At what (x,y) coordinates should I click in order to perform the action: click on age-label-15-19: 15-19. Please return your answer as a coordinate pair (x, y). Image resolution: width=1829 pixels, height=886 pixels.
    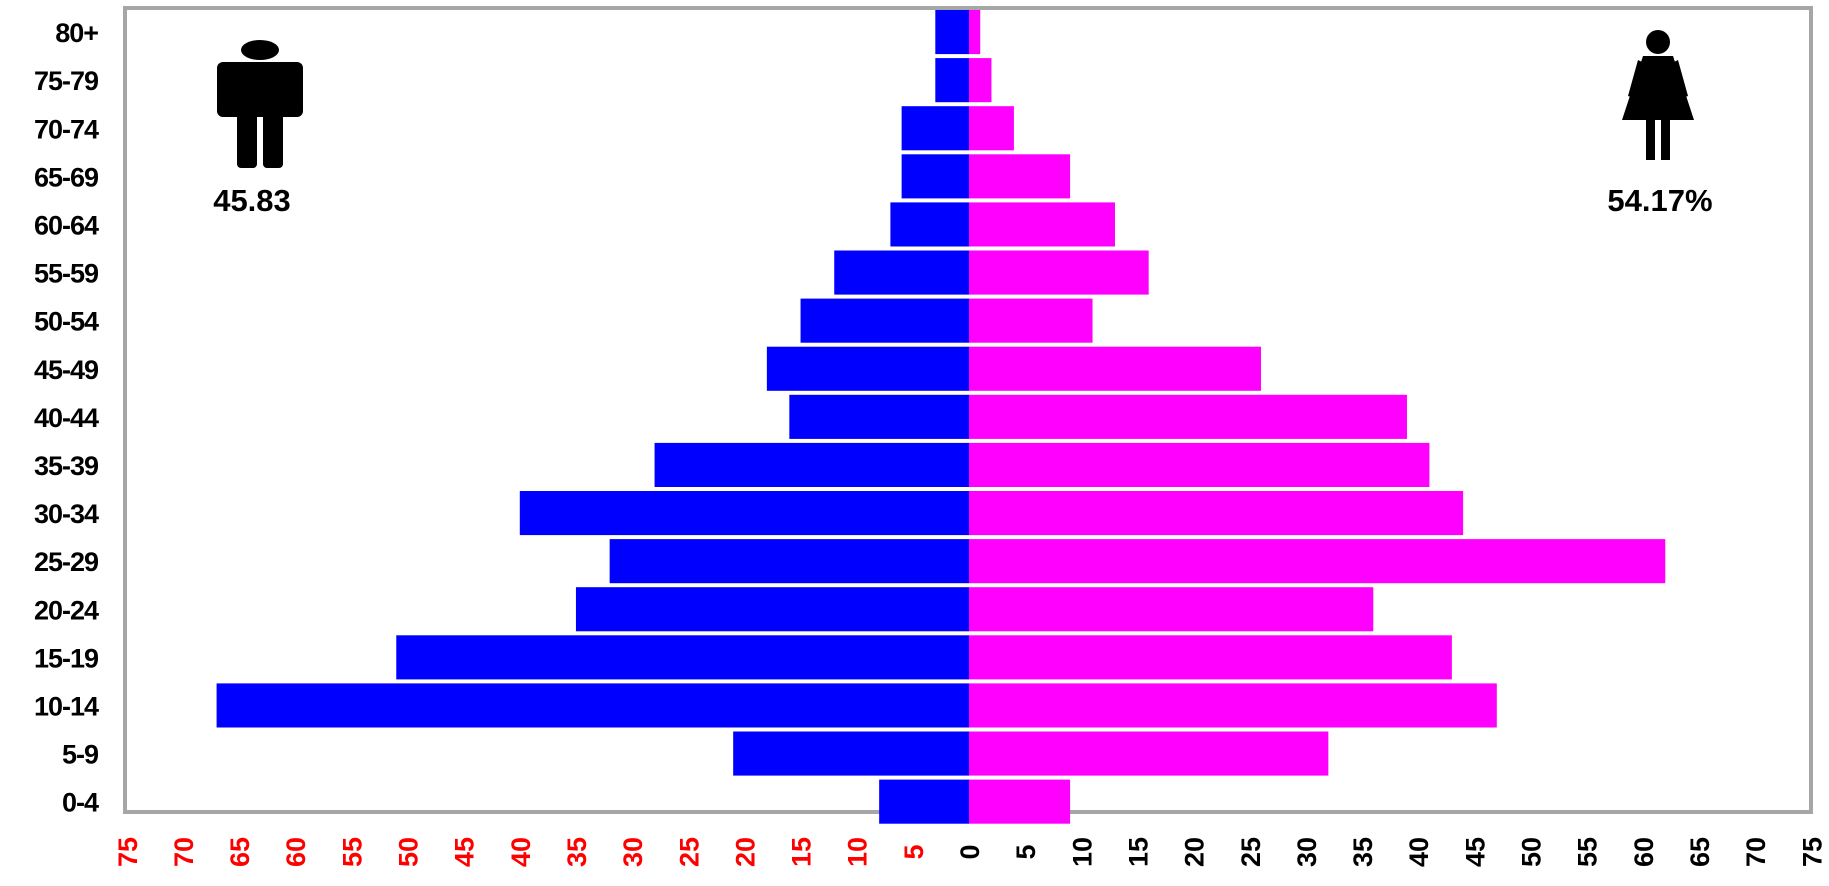
    Looking at the image, I should click on (66, 658).